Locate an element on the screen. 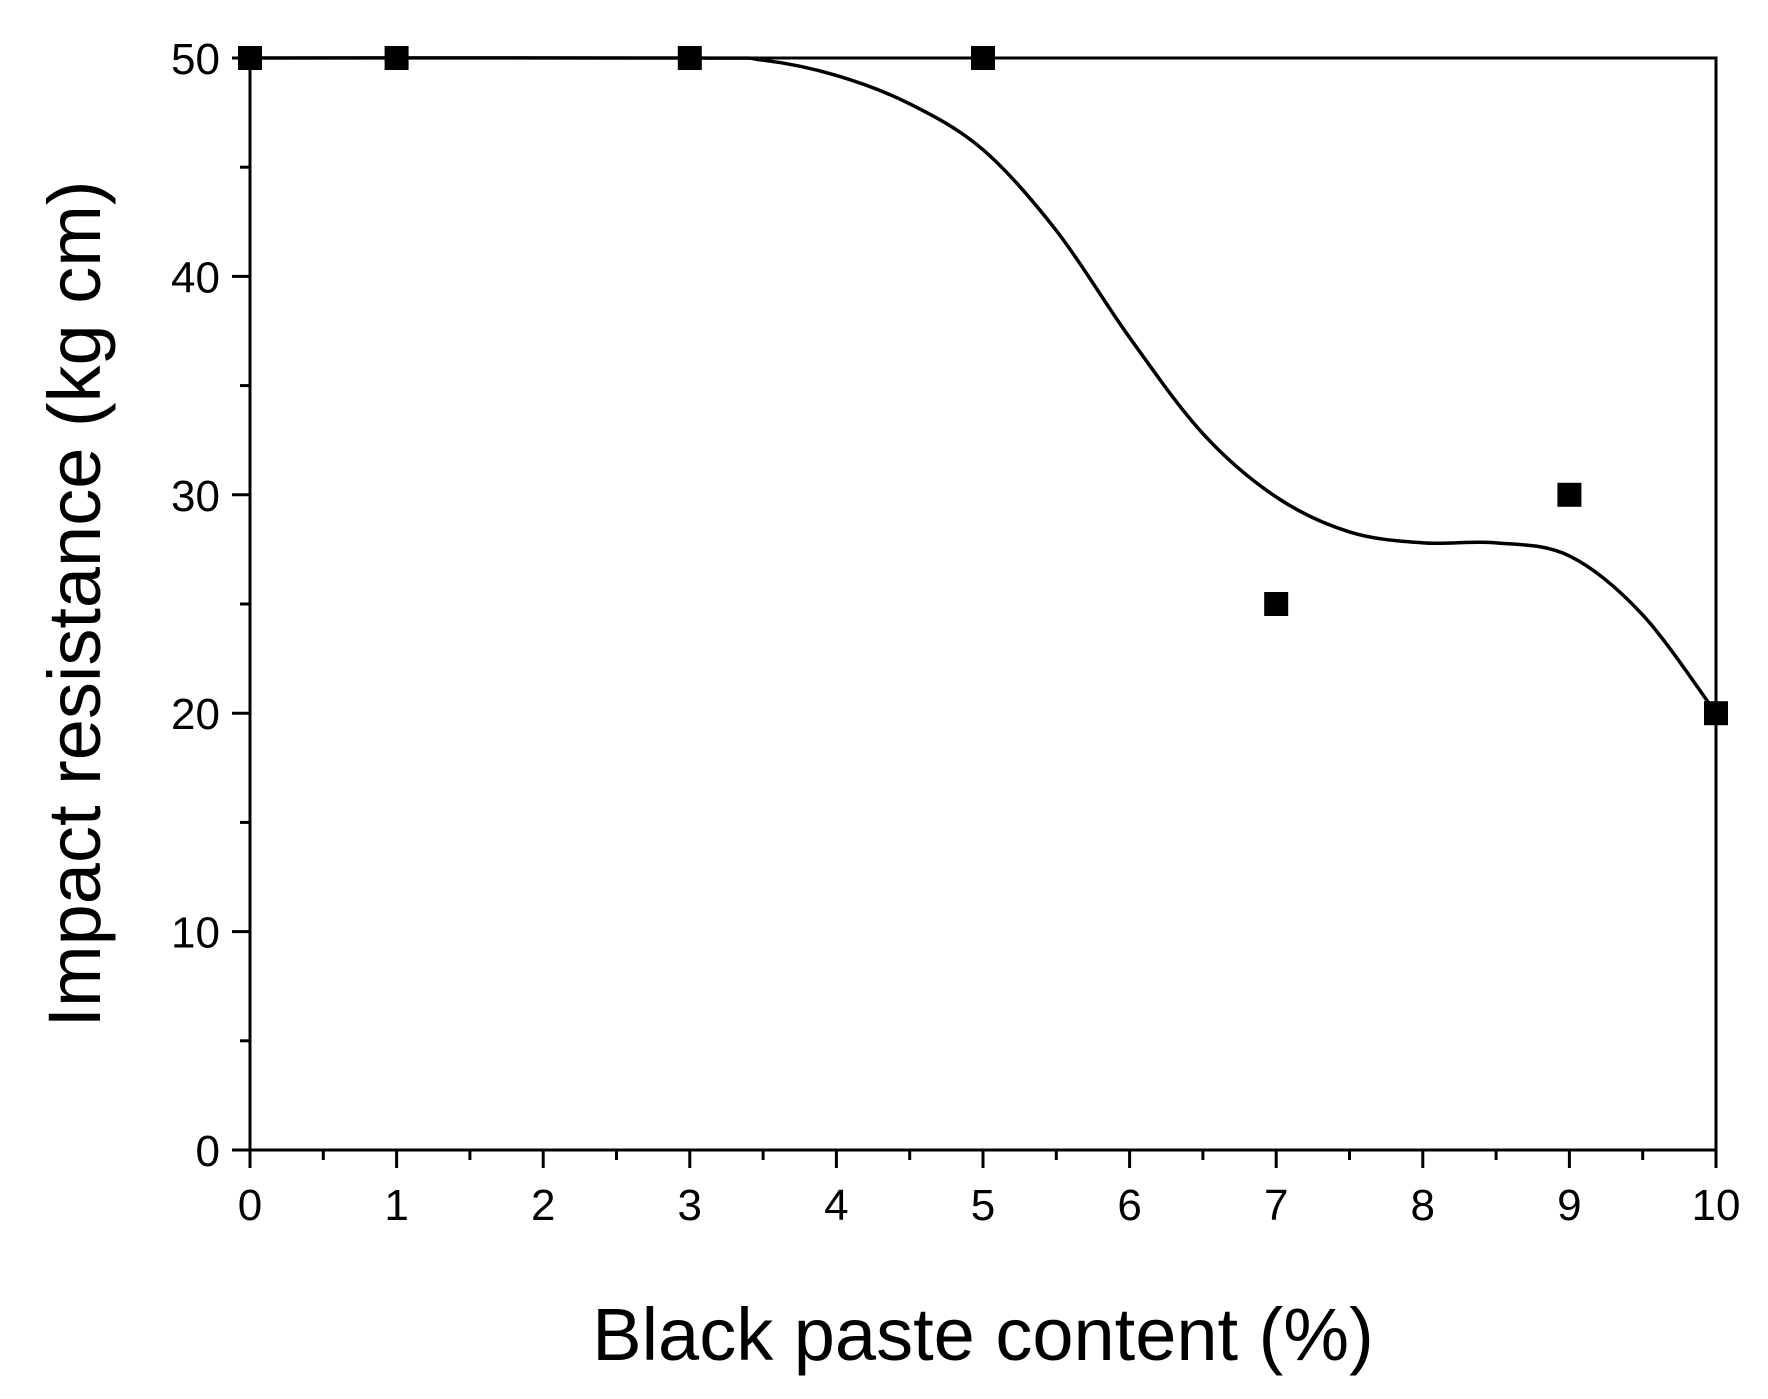  x-tick-label: 6 is located at coordinates (1129, 1205).